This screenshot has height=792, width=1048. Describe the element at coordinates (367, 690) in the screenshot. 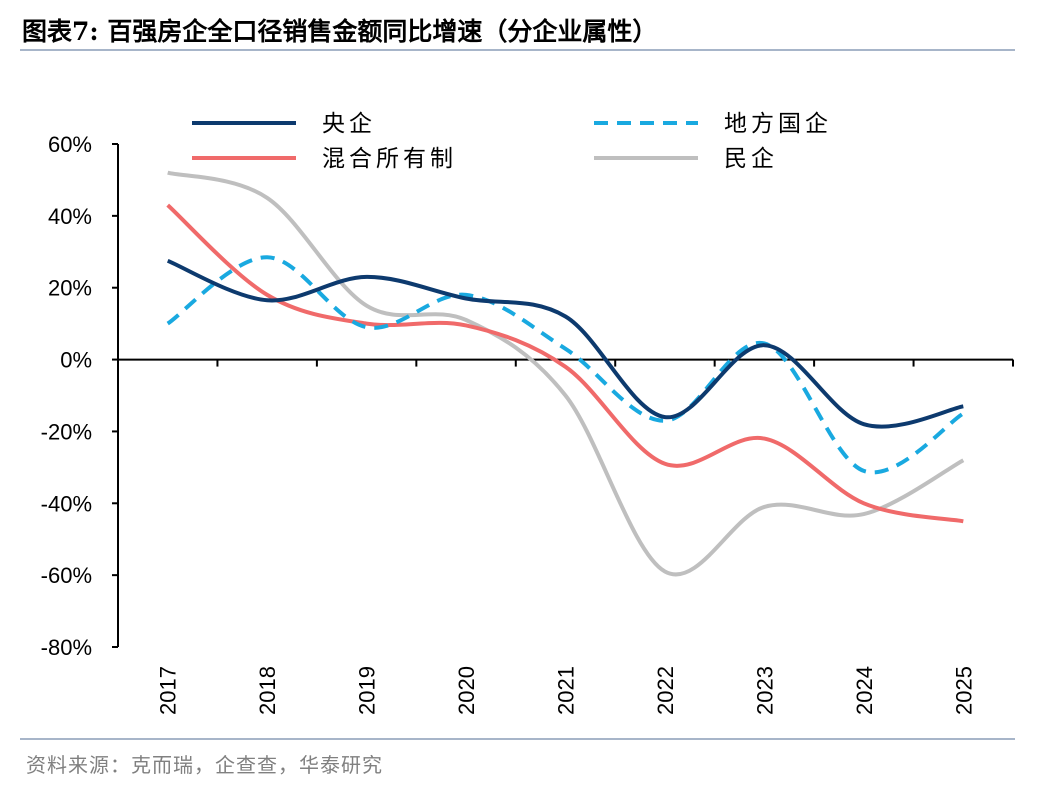

I see `x-tick-label: 2019` at that location.